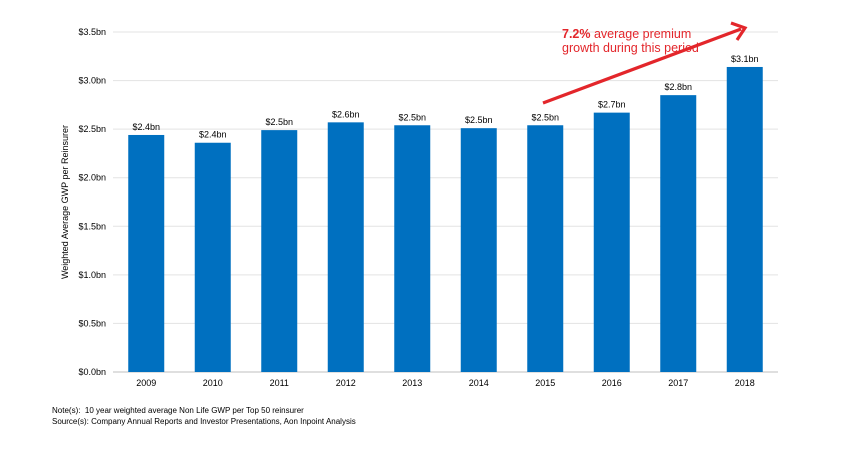 This screenshot has width=842, height=458. Describe the element at coordinates (739, 31) in the screenshot. I see `growth-arrow-head-icon` at that location.